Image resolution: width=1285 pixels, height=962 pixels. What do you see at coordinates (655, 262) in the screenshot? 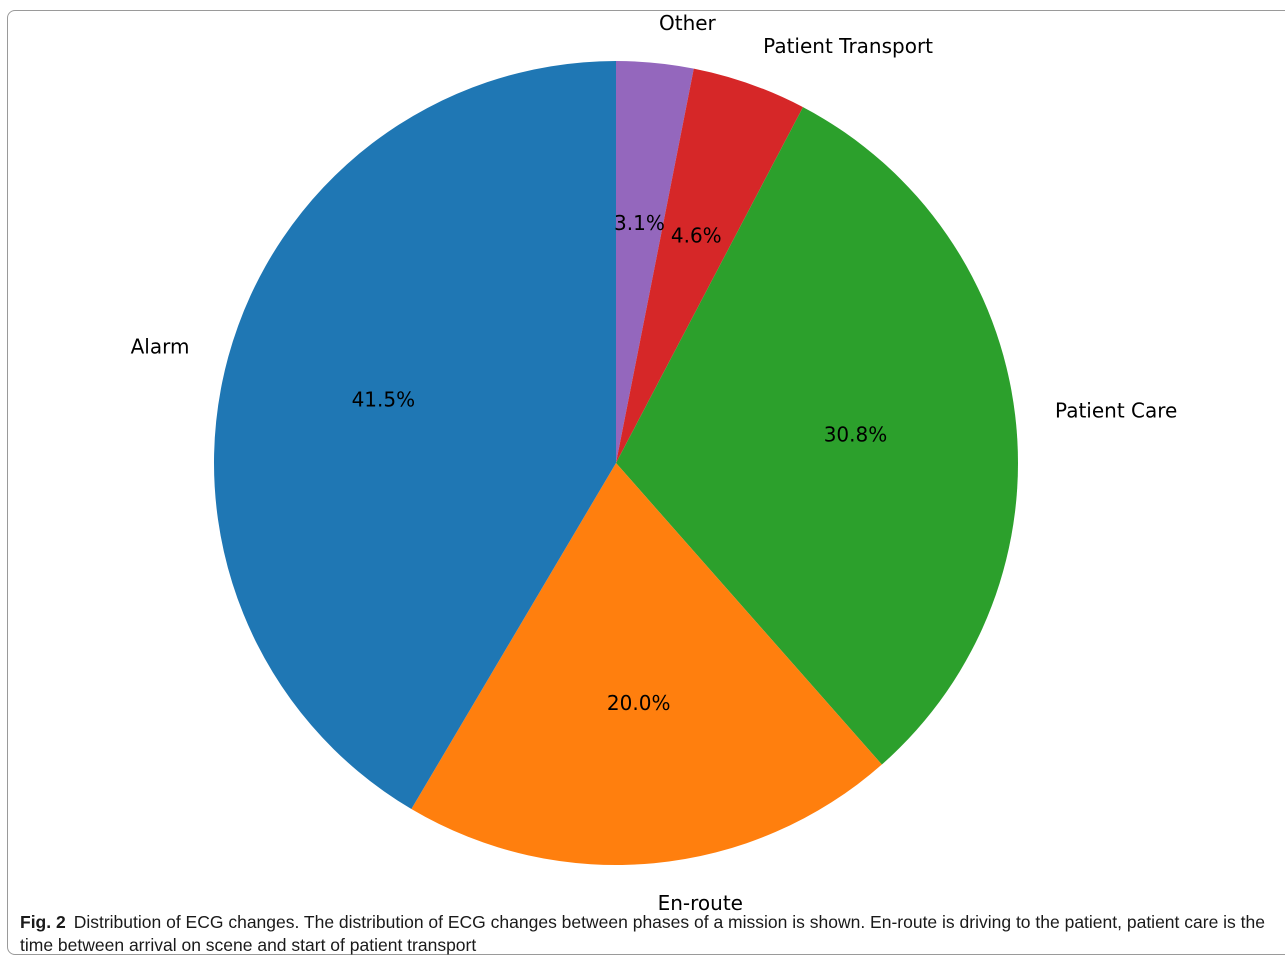
I see `pie-slice-other` at bounding box center [655, 262].